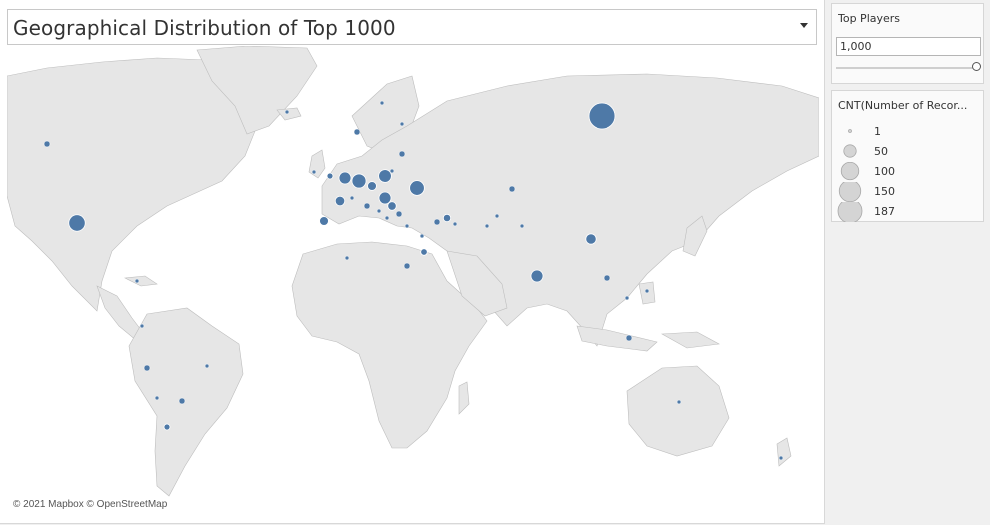 The image size is (990, 525). Describe the element at coordinates (385, 176) in the screenshot. I see `marker-poland` at that location.